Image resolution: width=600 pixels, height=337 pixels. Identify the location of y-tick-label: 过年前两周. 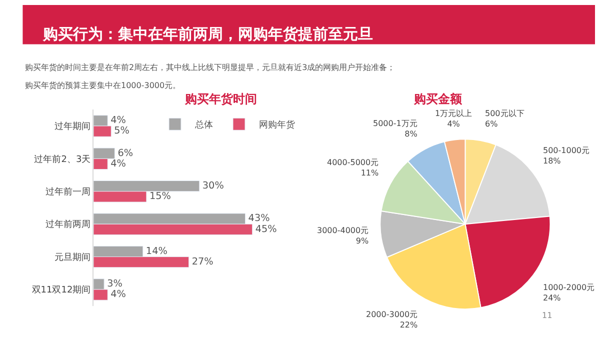
(68, 224).